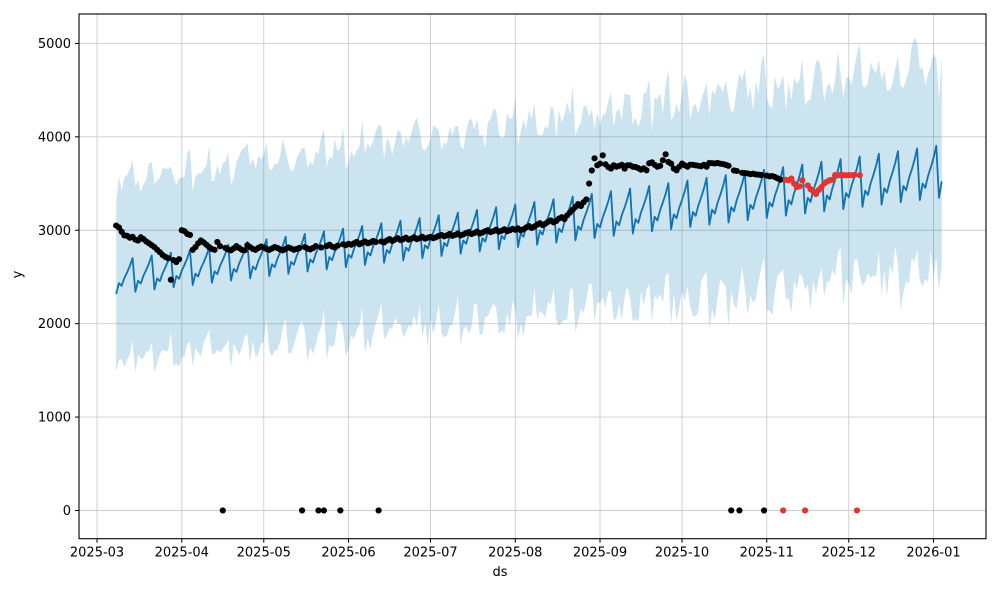 The image size is (1000, 600). I want to click on svg-text: 2025-05, so click(264, 553).